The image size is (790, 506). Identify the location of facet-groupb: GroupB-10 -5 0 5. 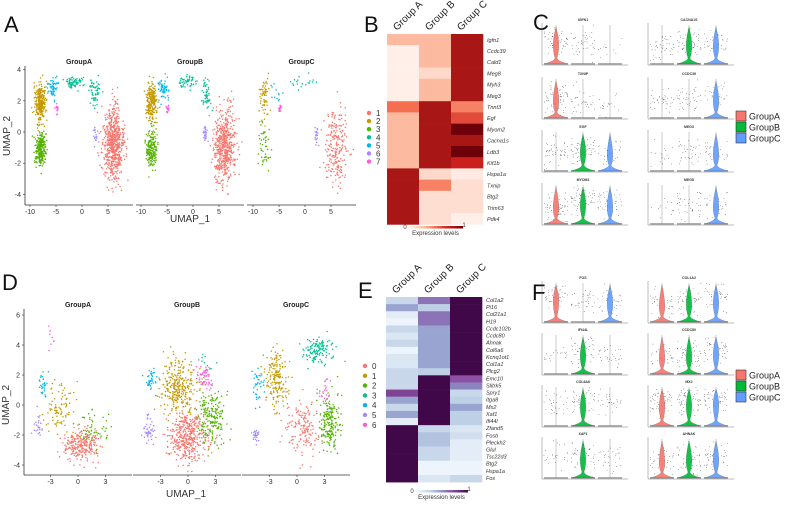
(190, 137).